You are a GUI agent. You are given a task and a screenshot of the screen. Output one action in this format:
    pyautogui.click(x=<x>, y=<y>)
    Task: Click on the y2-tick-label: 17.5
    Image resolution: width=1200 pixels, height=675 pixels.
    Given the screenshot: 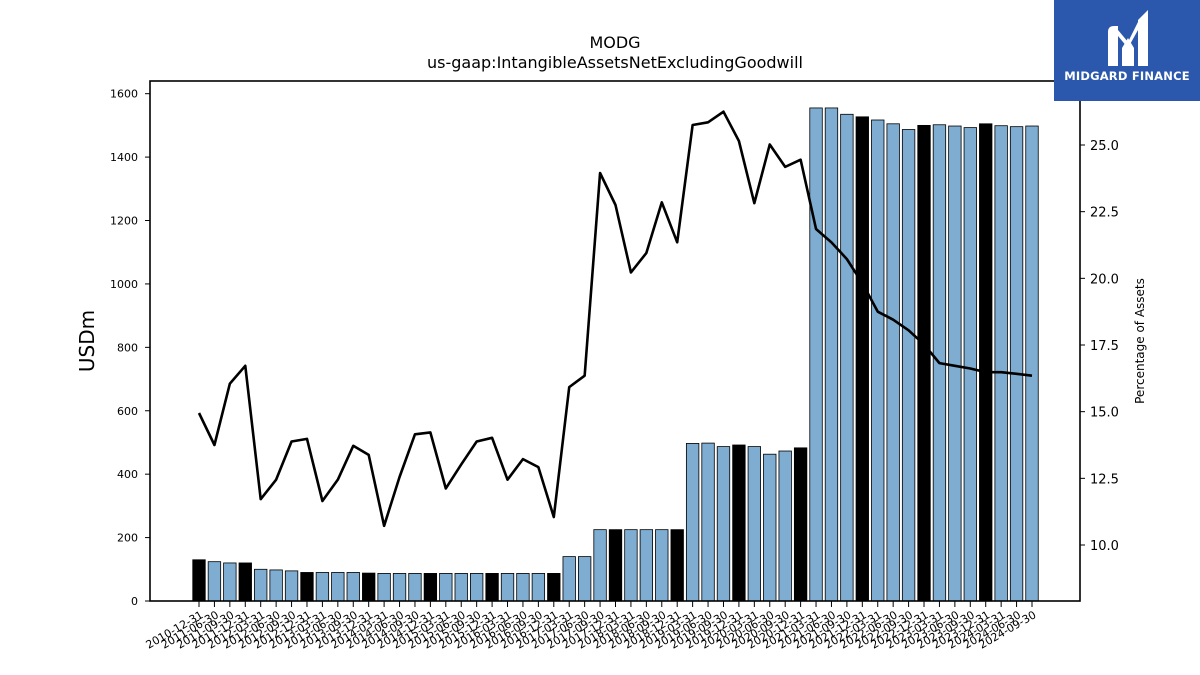 What is the action you would take?
    pyautogui.click(x=1104, y=346)
    